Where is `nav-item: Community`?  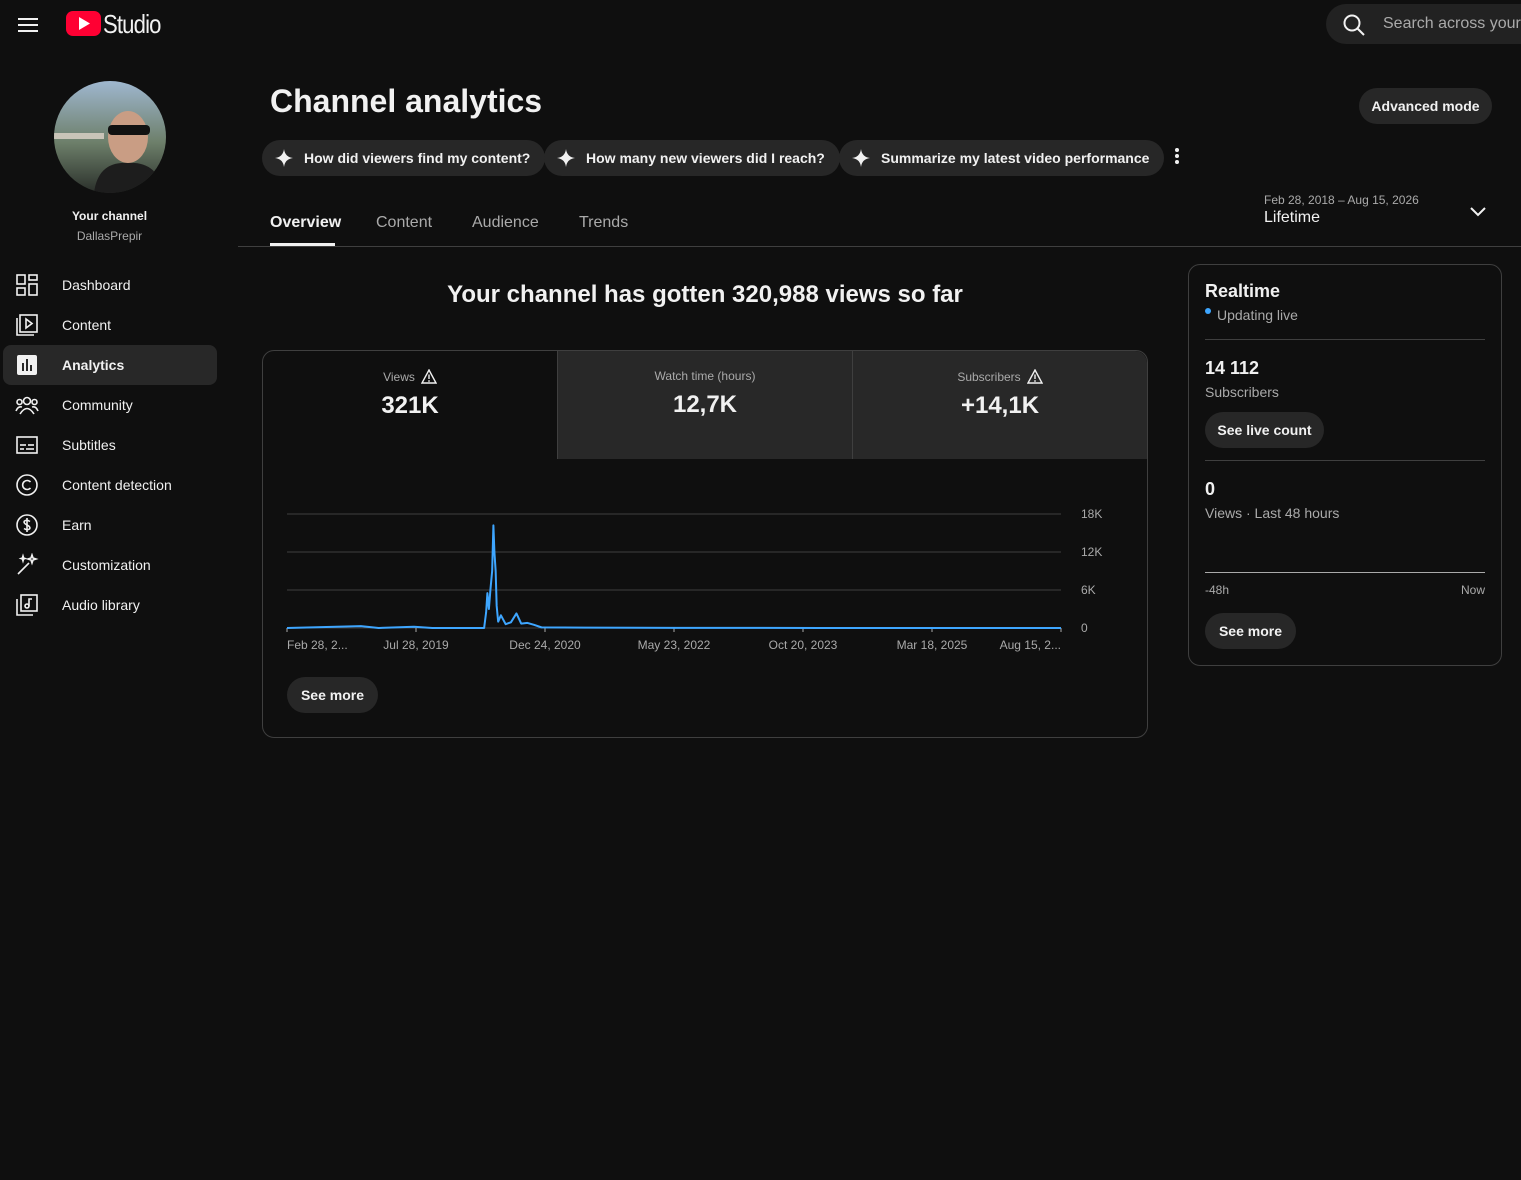 nav-item: Community is located at coordinates (110, 405).